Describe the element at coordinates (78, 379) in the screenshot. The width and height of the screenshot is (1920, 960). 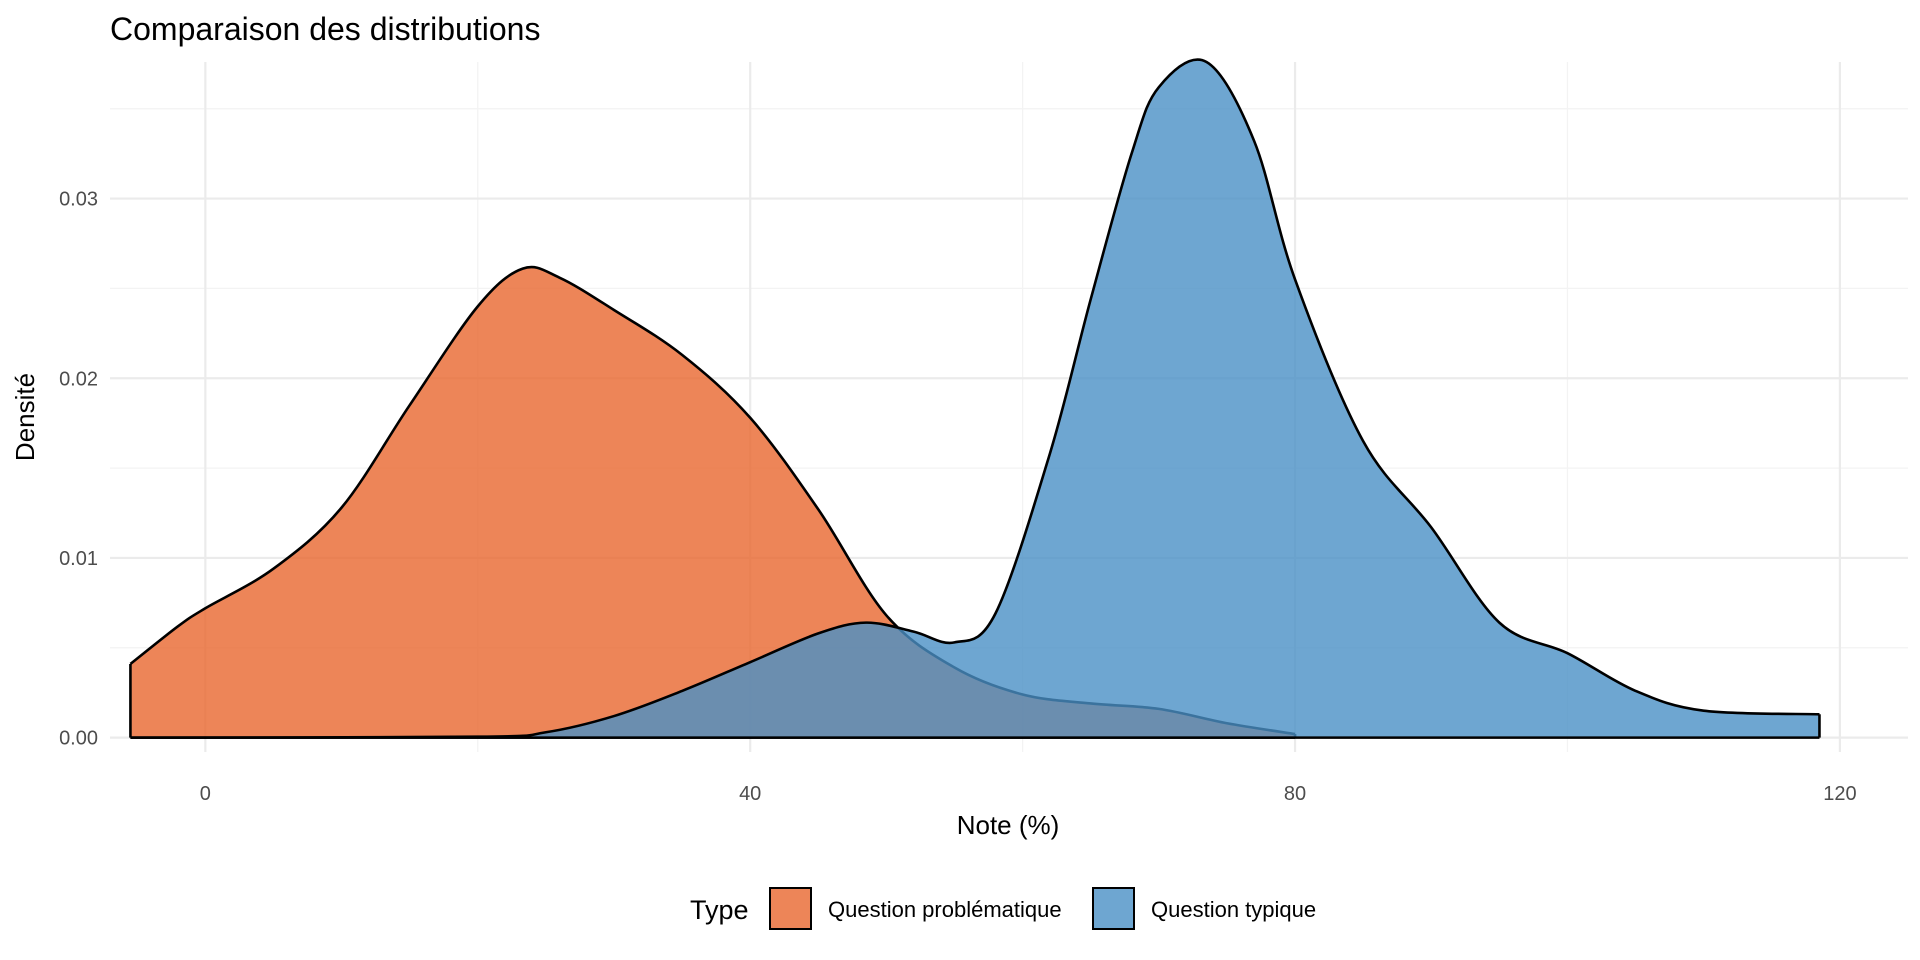
I see `y-tick-label: 0.02` at that location.